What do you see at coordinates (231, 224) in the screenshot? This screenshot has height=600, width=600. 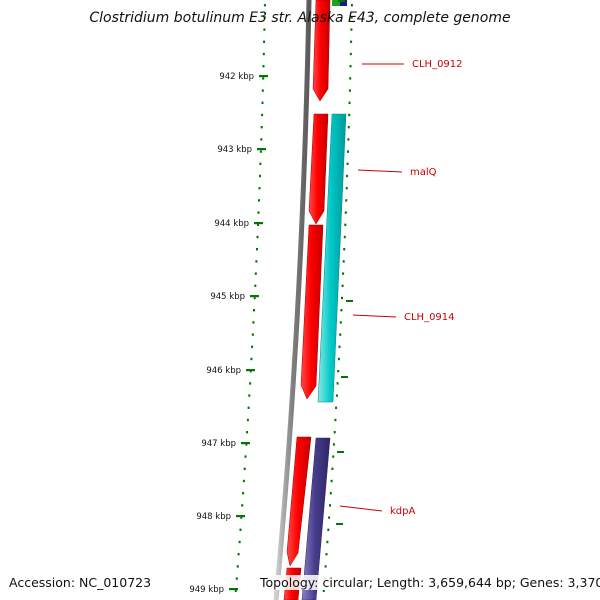 I see `ruler-tick-label: 944 kbp` at bounding box center [231, 224].